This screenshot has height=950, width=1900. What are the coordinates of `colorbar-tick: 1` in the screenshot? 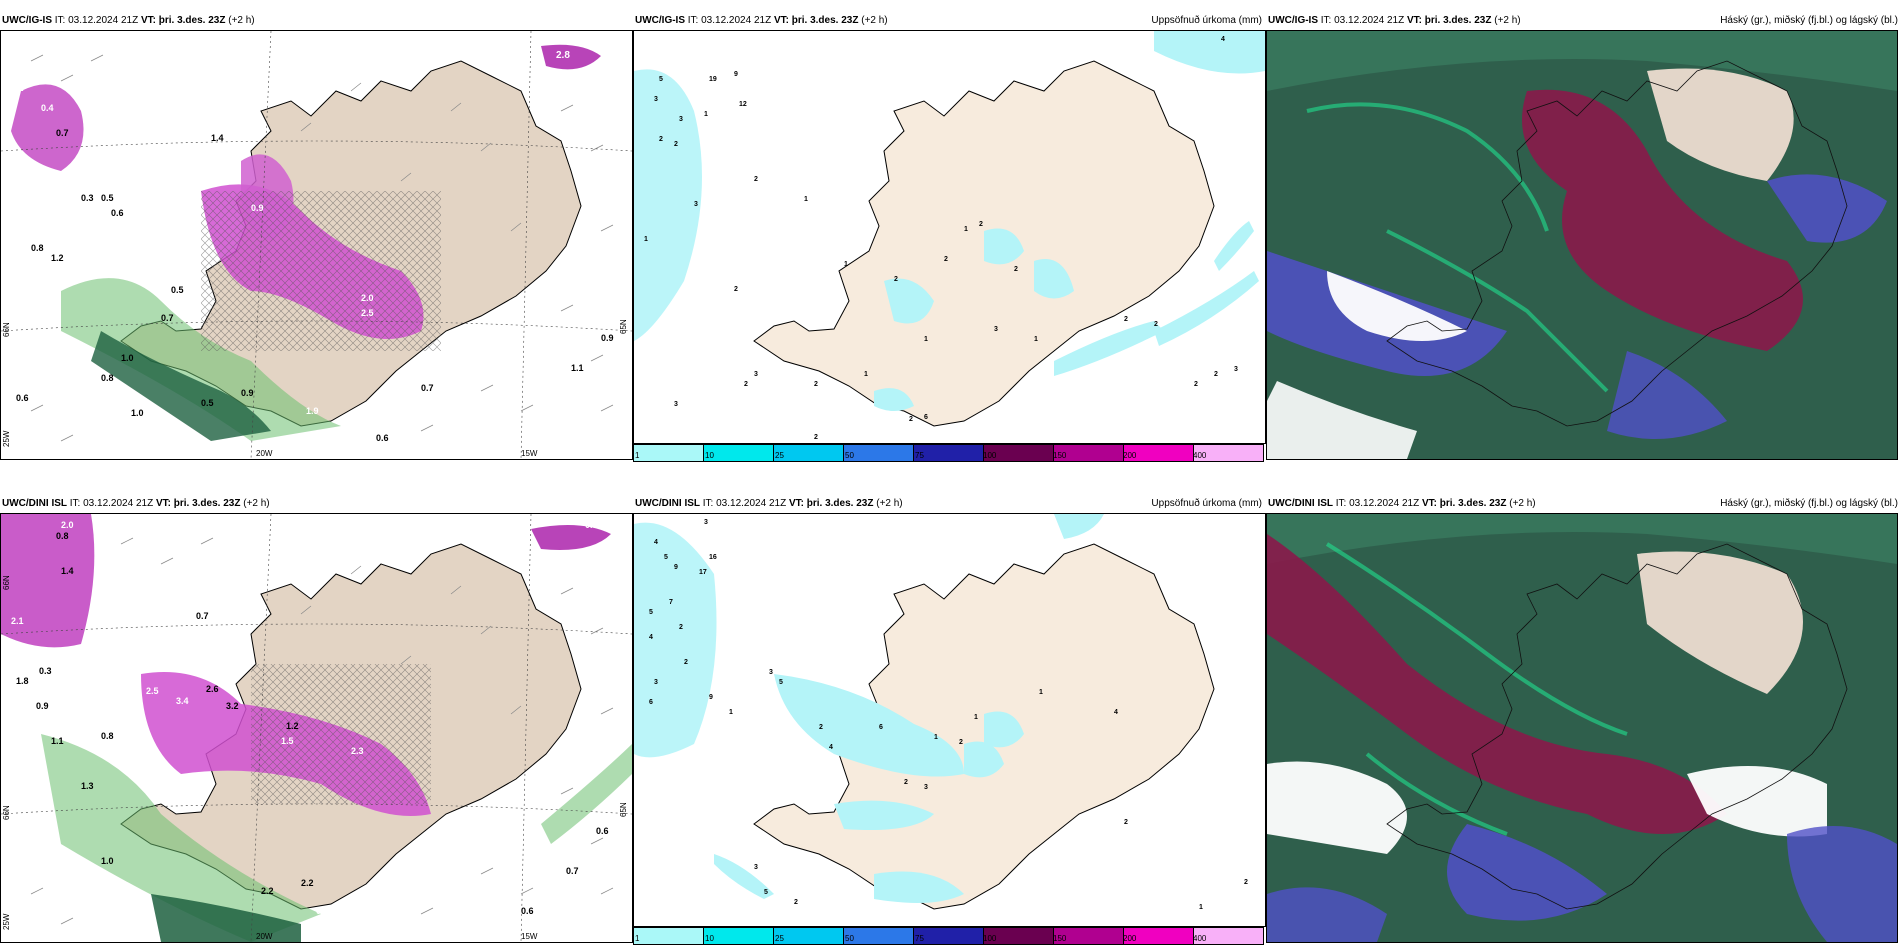 It's located at (637, 938).